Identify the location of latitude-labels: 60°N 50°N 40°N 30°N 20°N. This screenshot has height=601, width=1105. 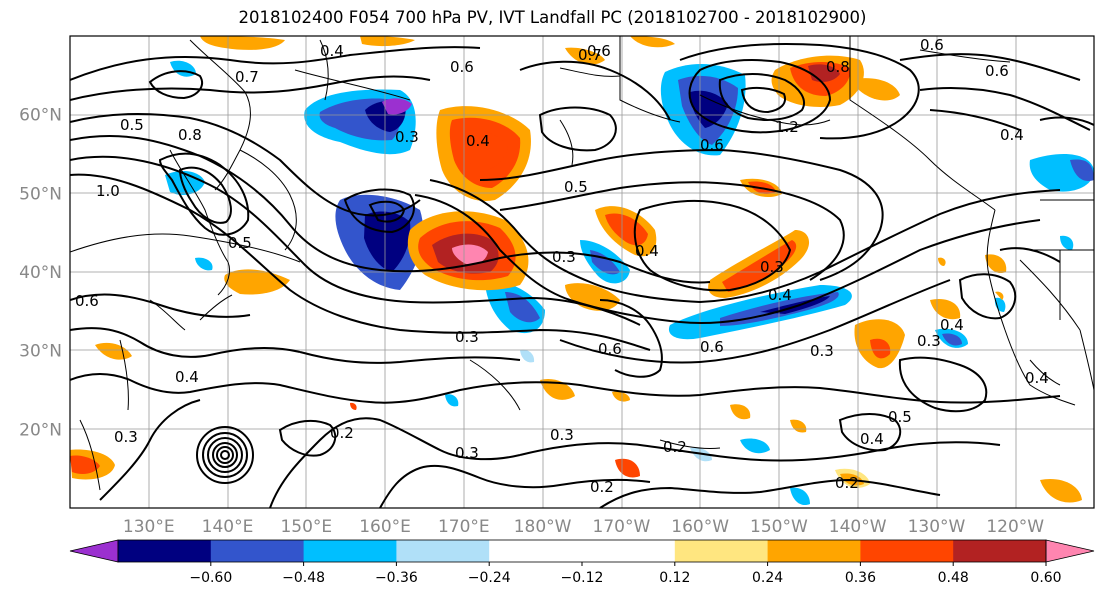
(40, 273).